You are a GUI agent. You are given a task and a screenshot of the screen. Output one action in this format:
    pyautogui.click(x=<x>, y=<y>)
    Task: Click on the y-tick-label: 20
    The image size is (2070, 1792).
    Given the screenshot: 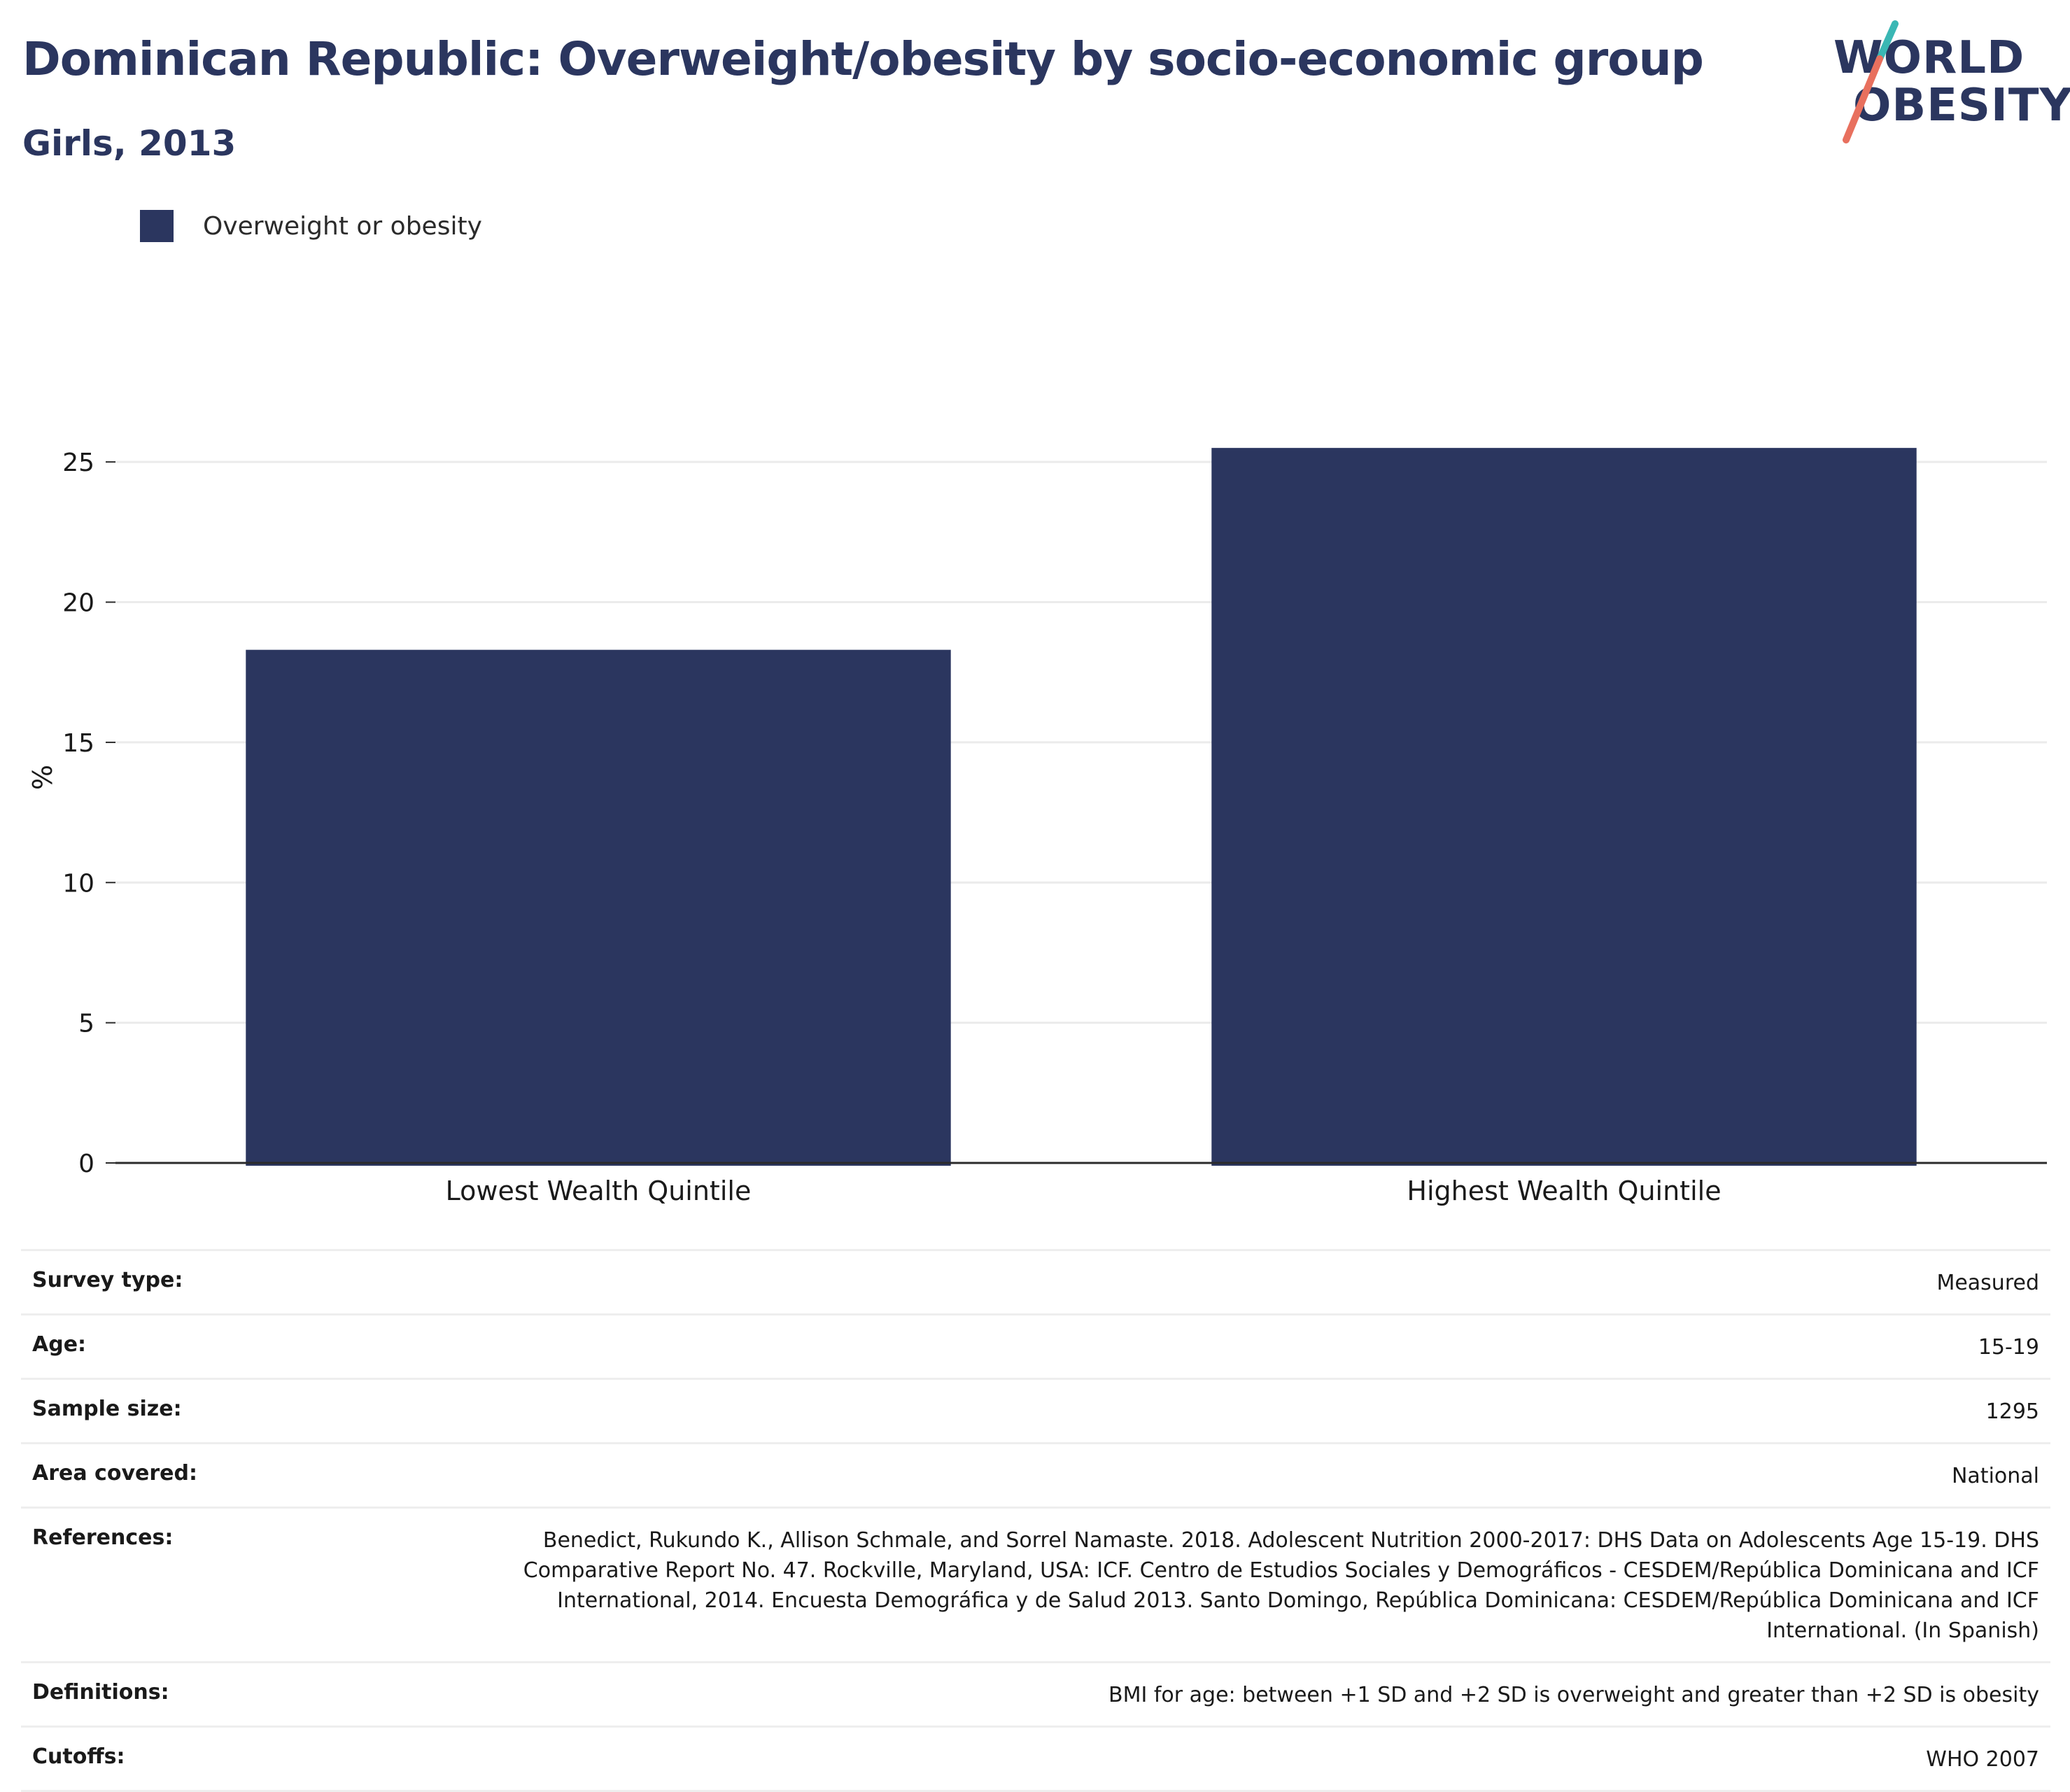 What is the action you would take?
    pyautogui.click(x=78, y=603)
    